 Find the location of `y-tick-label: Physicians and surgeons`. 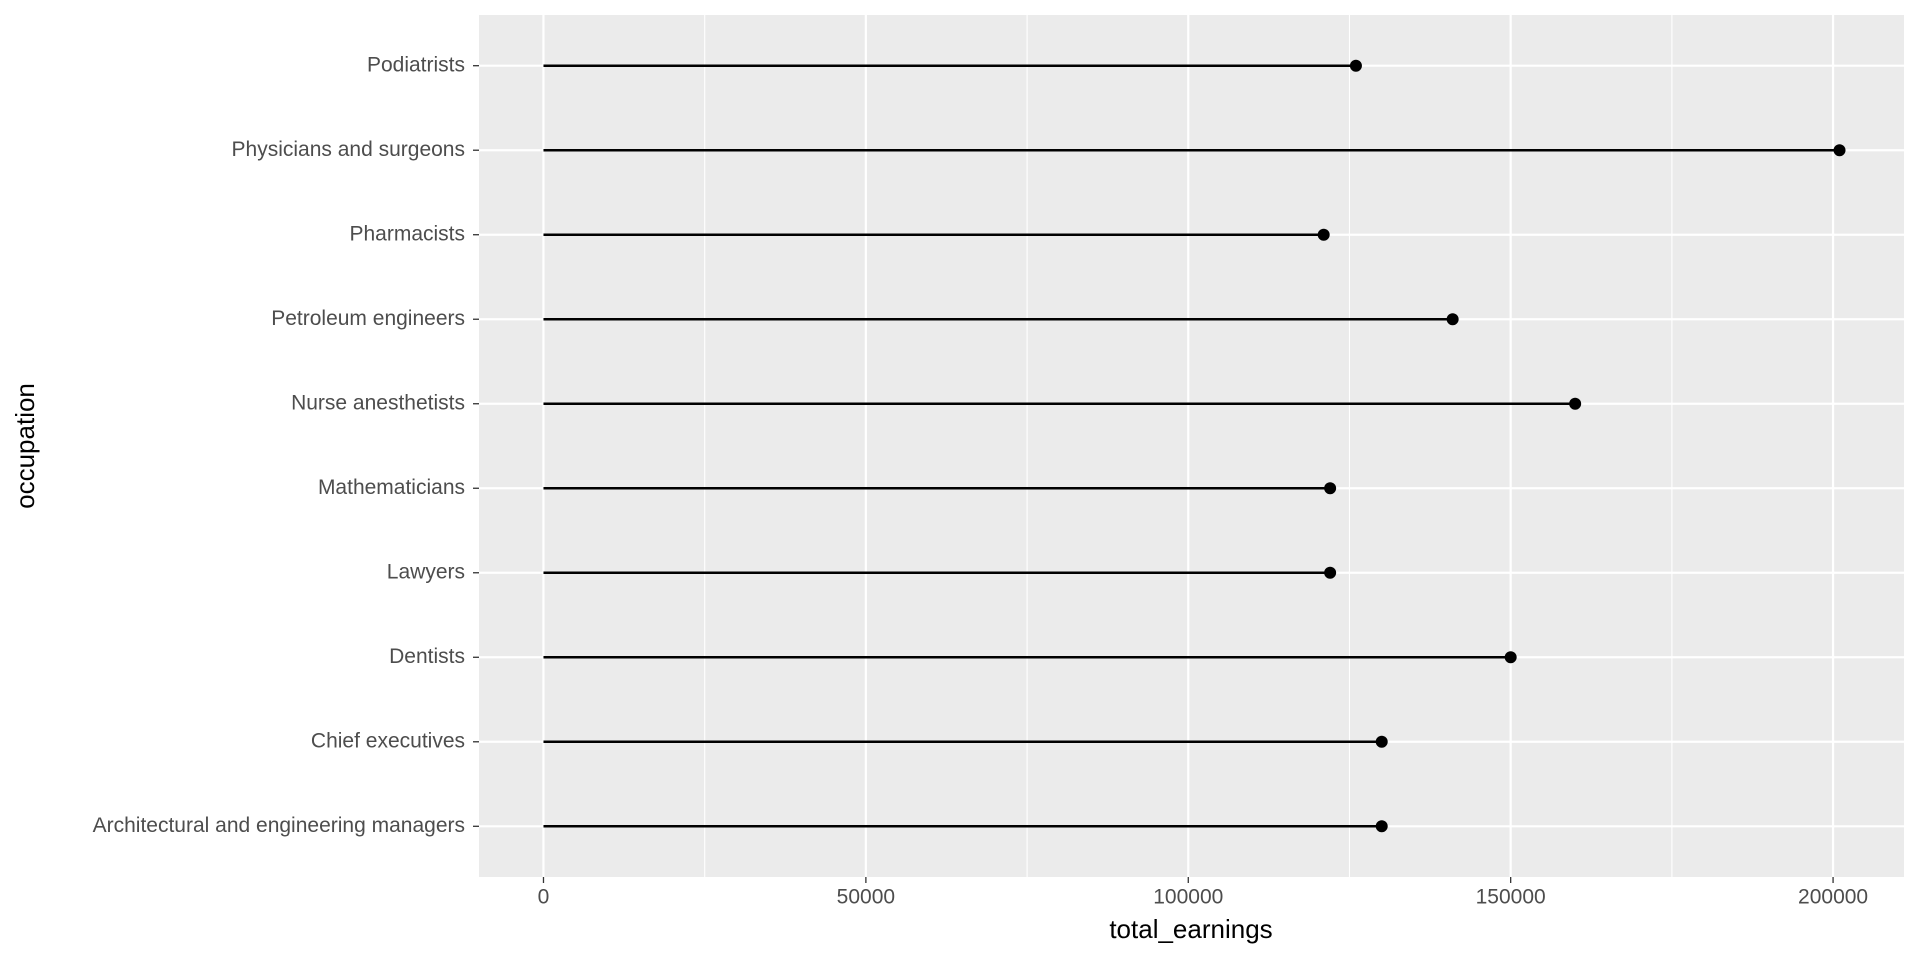

y-tick-label: Physicians and surgeons is located at coordinates (348, 149).